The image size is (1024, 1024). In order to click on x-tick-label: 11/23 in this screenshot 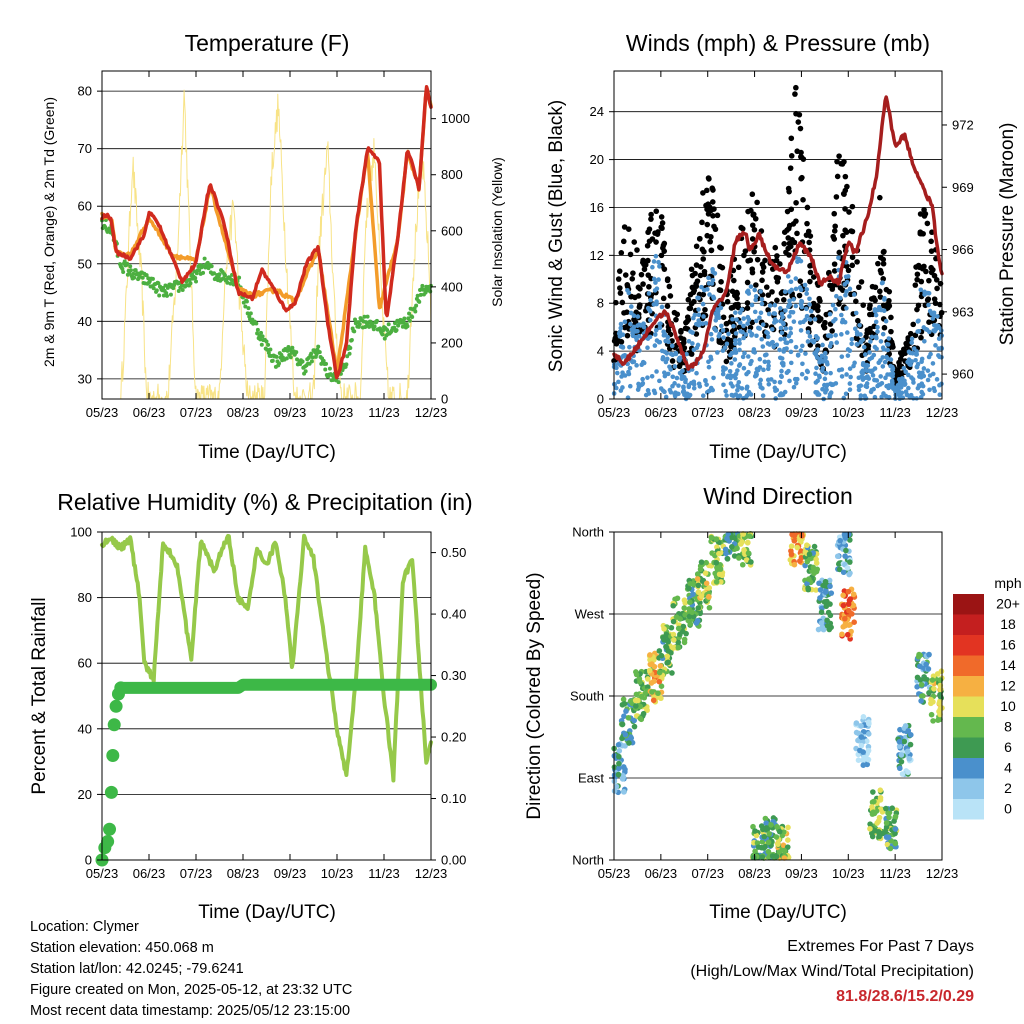, I will do `click(895, 873)`.